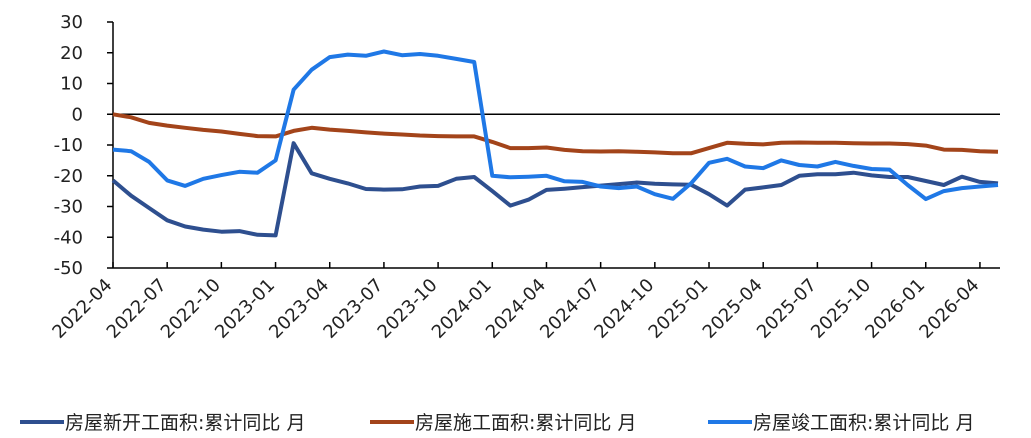 This screenshot has height=438, width=1031. Describe the element at coordinates (68, 207) in the screenshot. I see `y-tick-label: -30` at that location.